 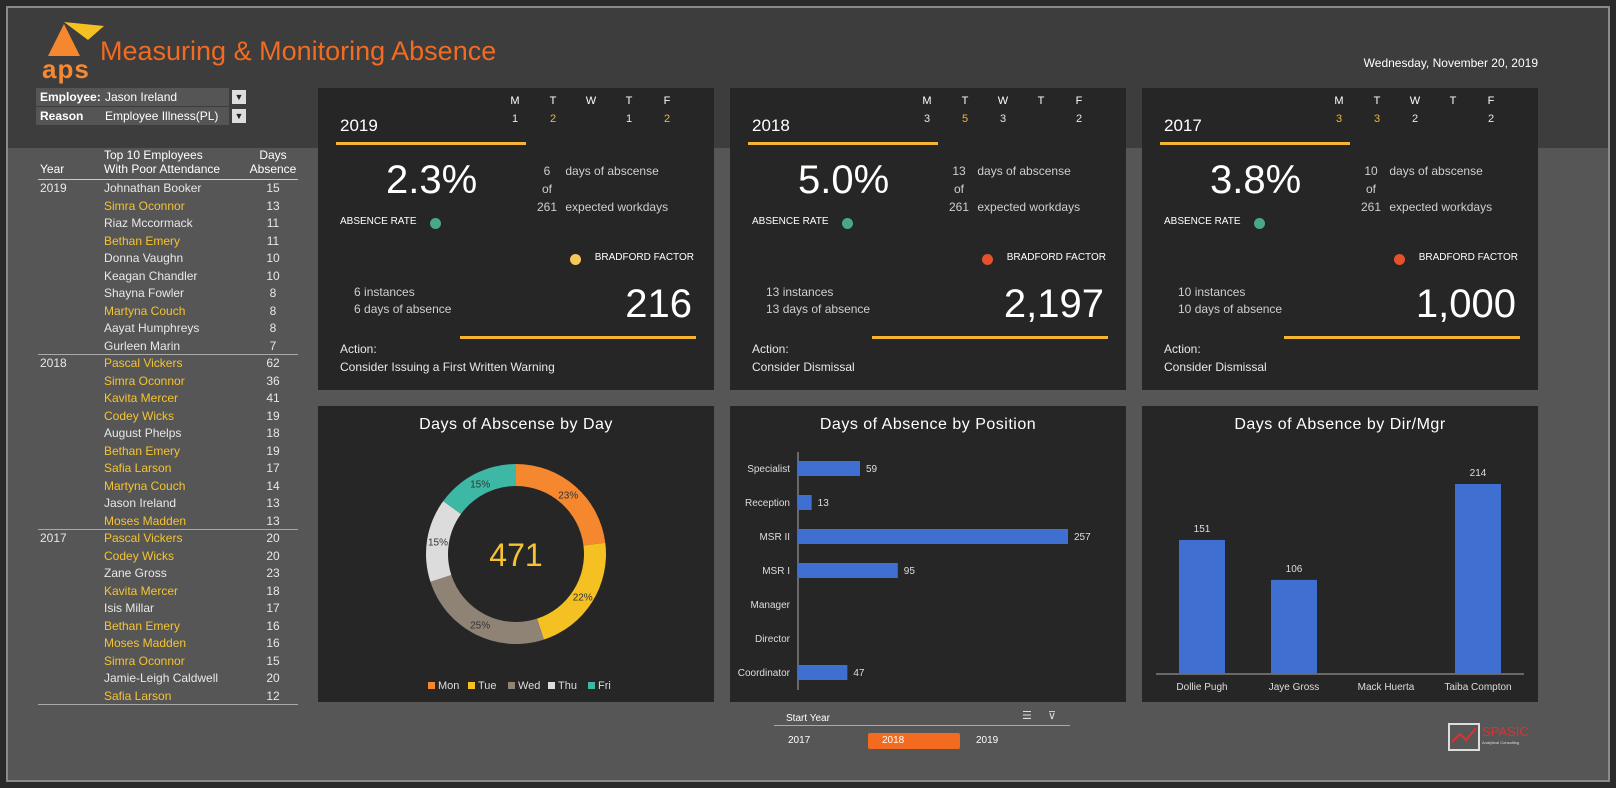 What do you see at coordinates (357, 292) in the screenshot?
I see `instances-count: 6` at bounding box center [357, 292].